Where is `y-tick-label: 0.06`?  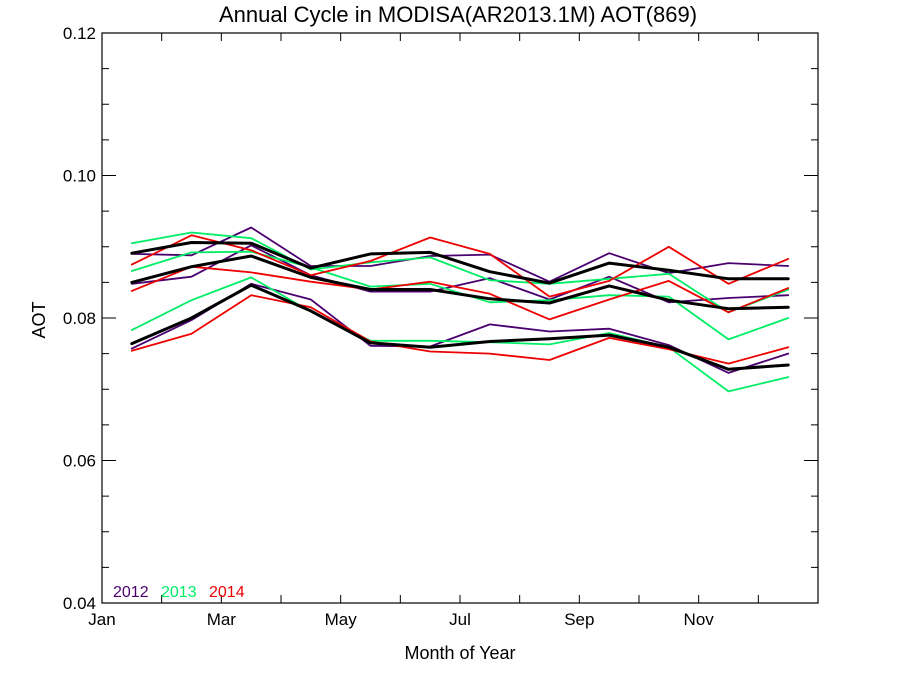
y-tick-label: 0.06 is located at coordinates (79, 461).